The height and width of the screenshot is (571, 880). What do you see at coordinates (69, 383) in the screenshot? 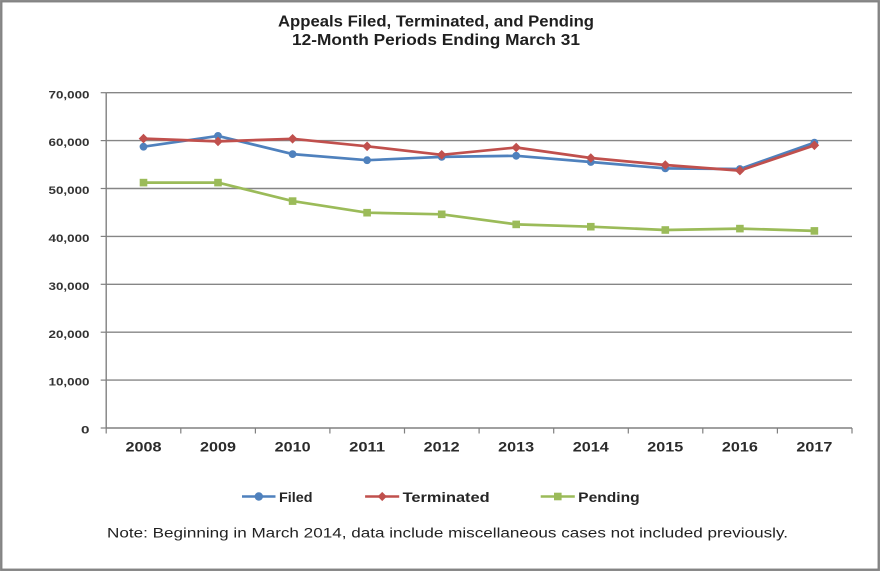
I see `svg-text: 10,000` at bounding box center [69, 383].